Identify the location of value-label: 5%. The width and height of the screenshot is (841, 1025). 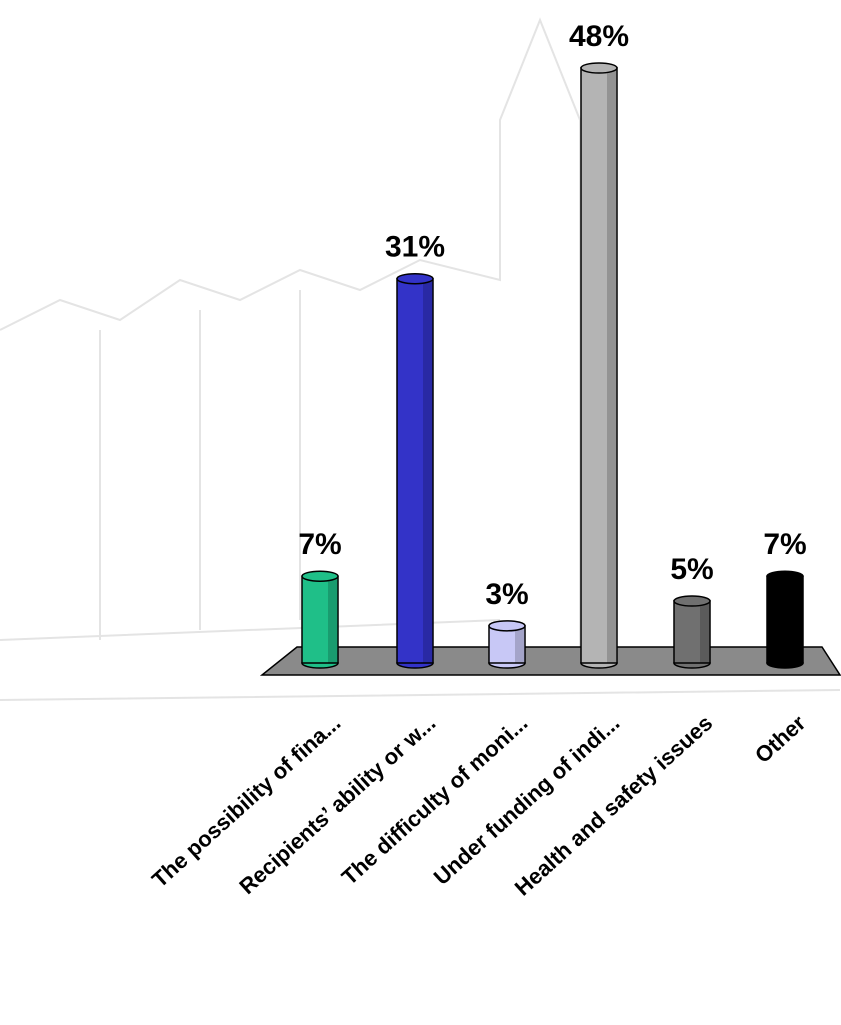
(691, 569).